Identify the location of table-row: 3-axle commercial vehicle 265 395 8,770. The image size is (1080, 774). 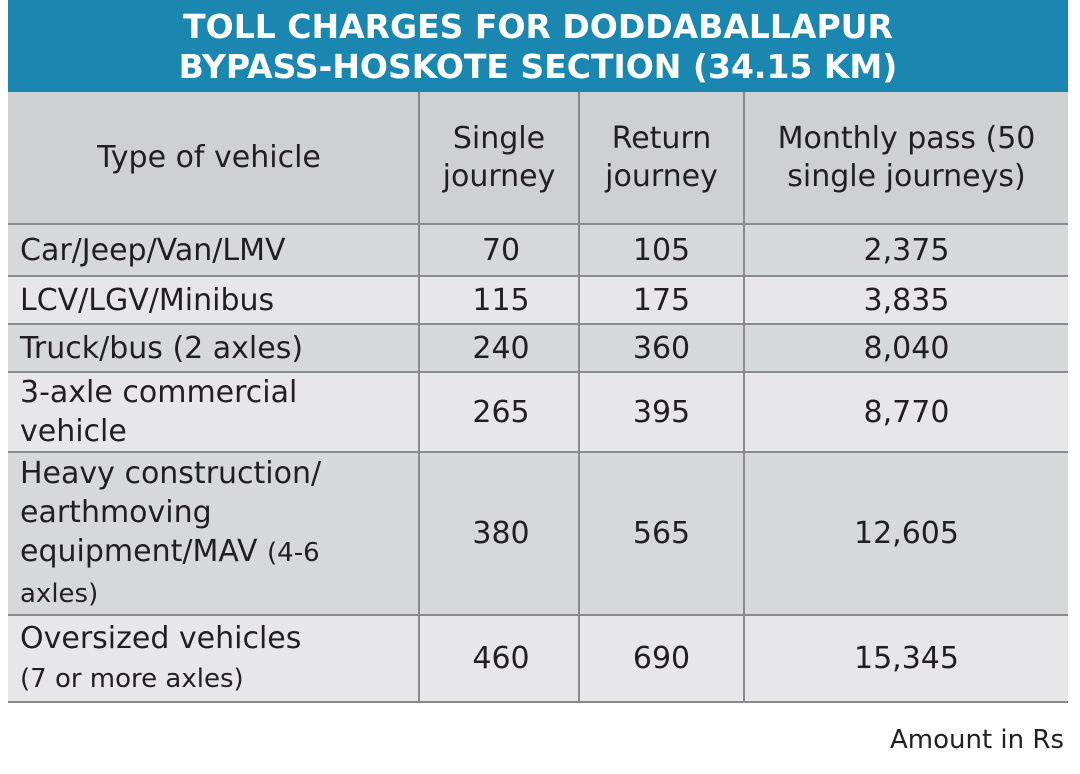
(538, 412).